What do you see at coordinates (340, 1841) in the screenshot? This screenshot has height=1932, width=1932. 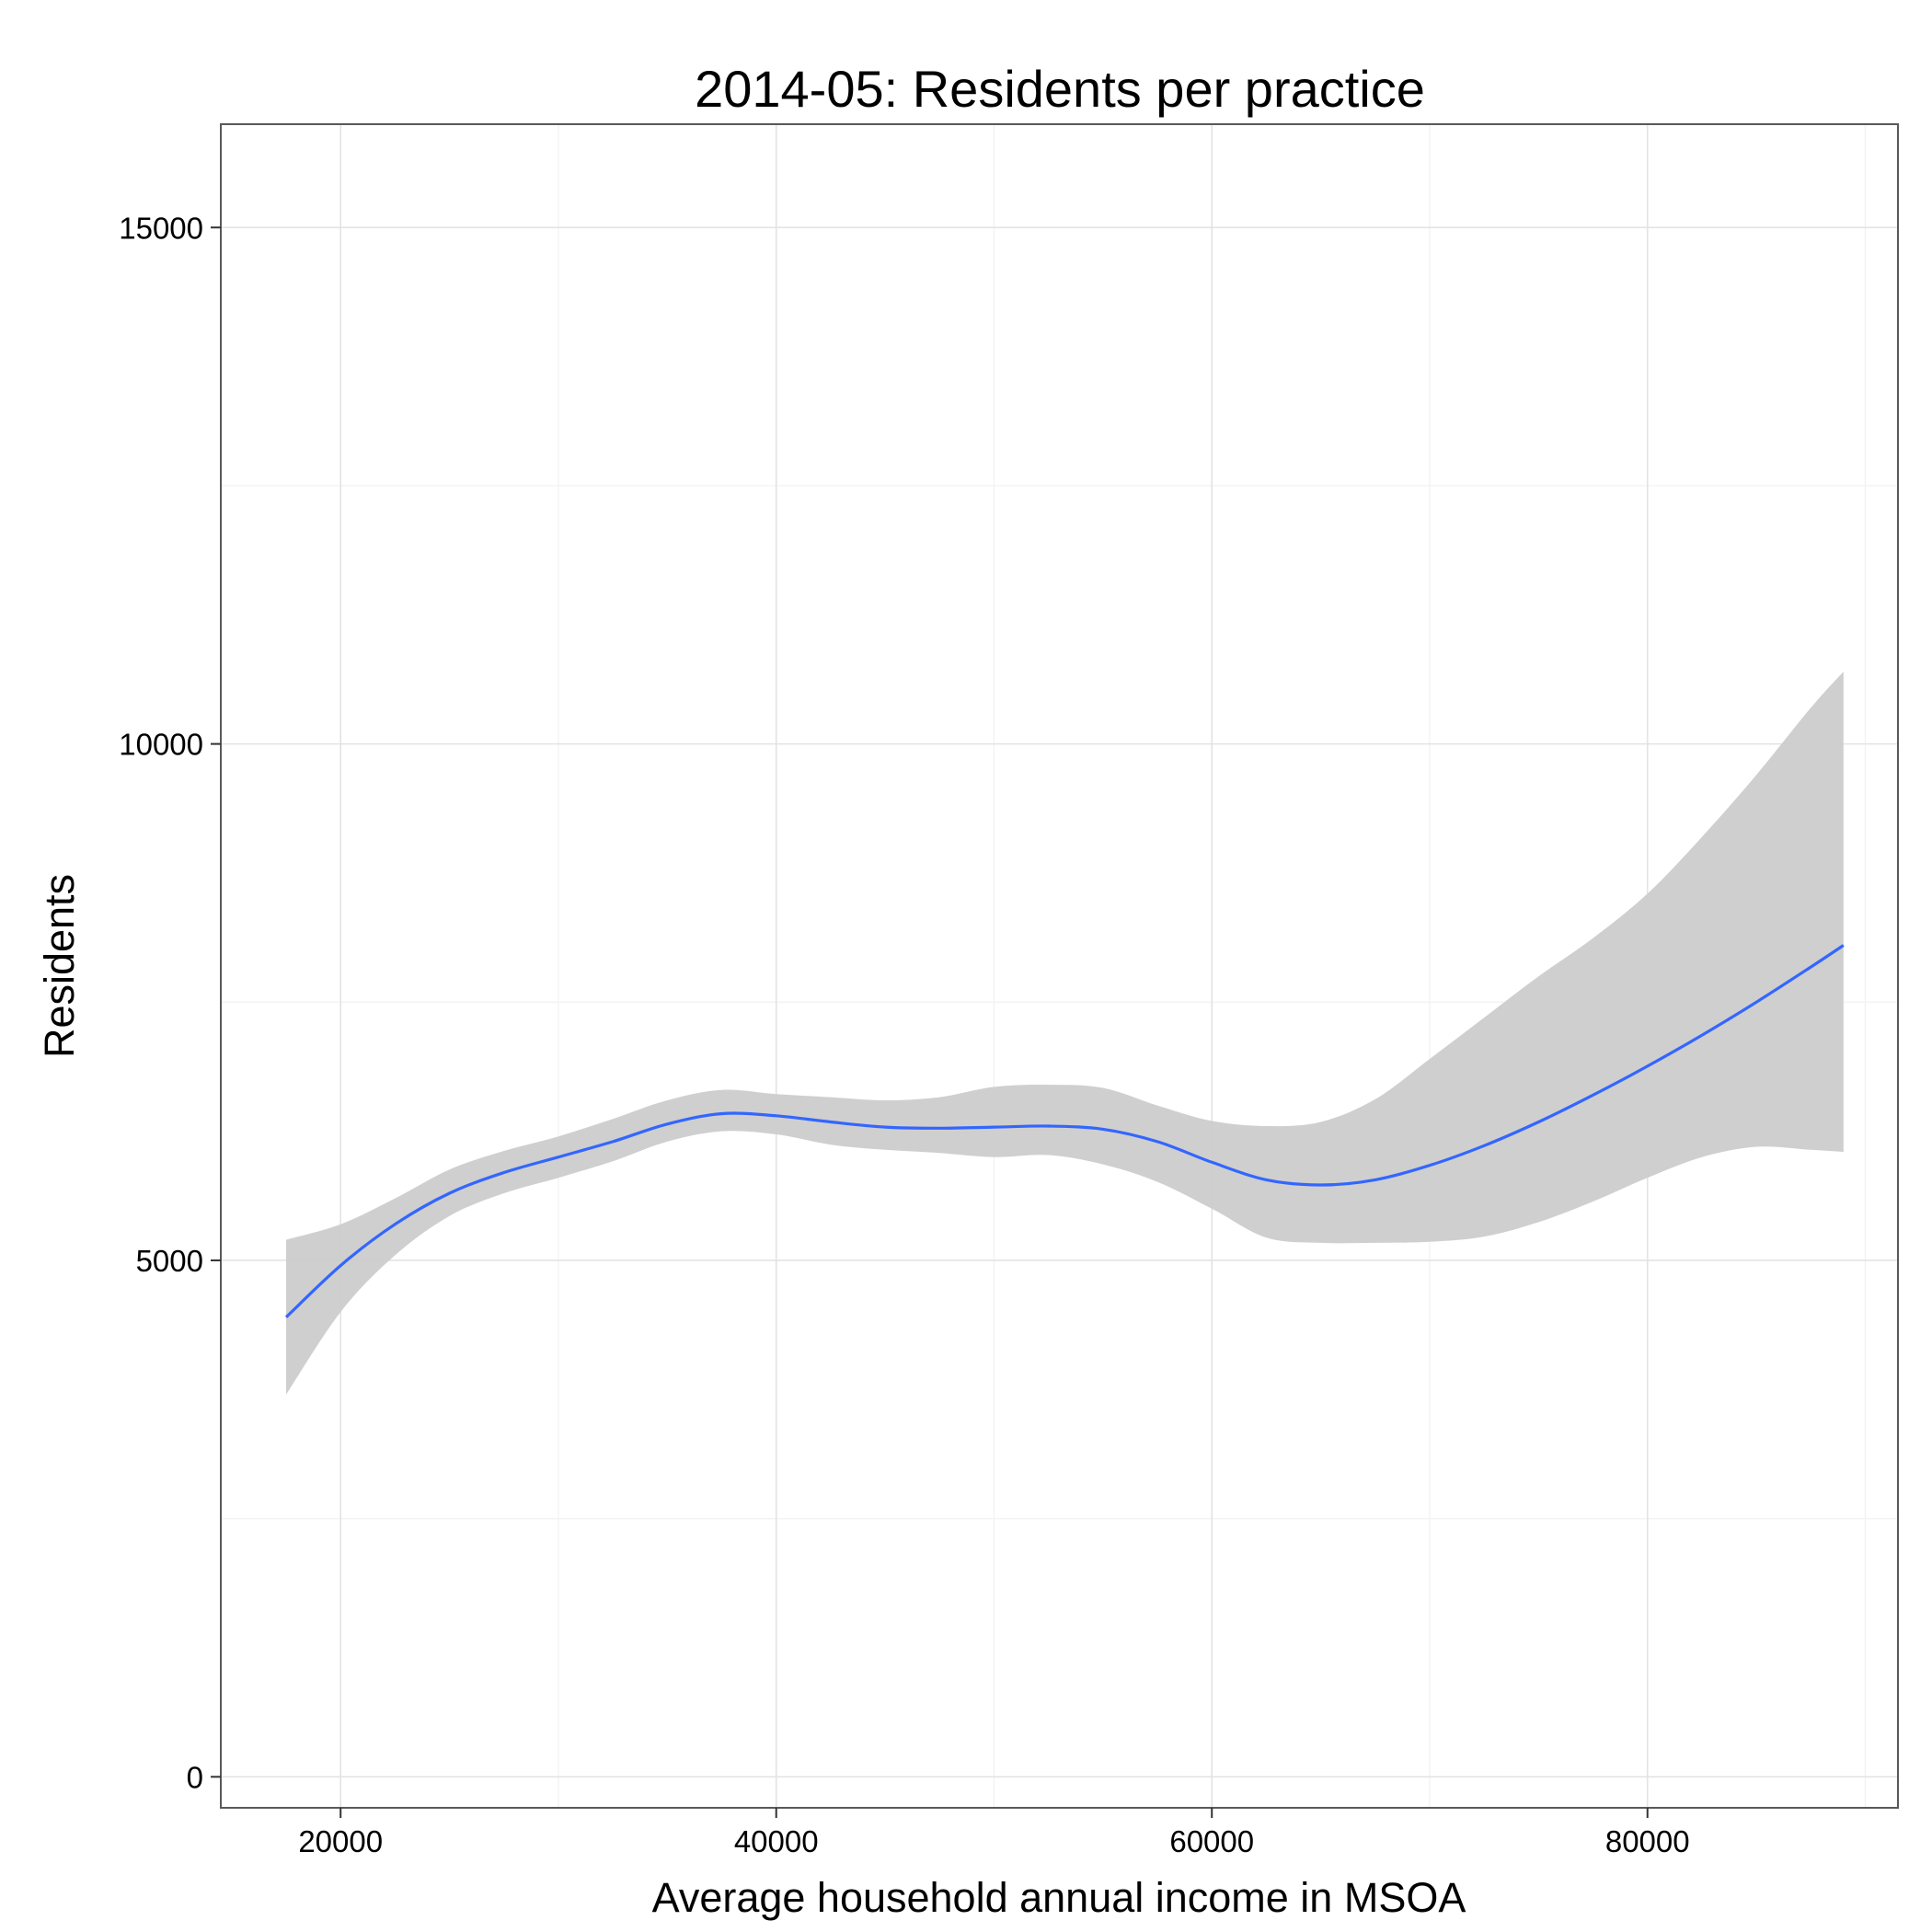 I see `x-tick-label: 20000` at bounding box center [340, 1841].